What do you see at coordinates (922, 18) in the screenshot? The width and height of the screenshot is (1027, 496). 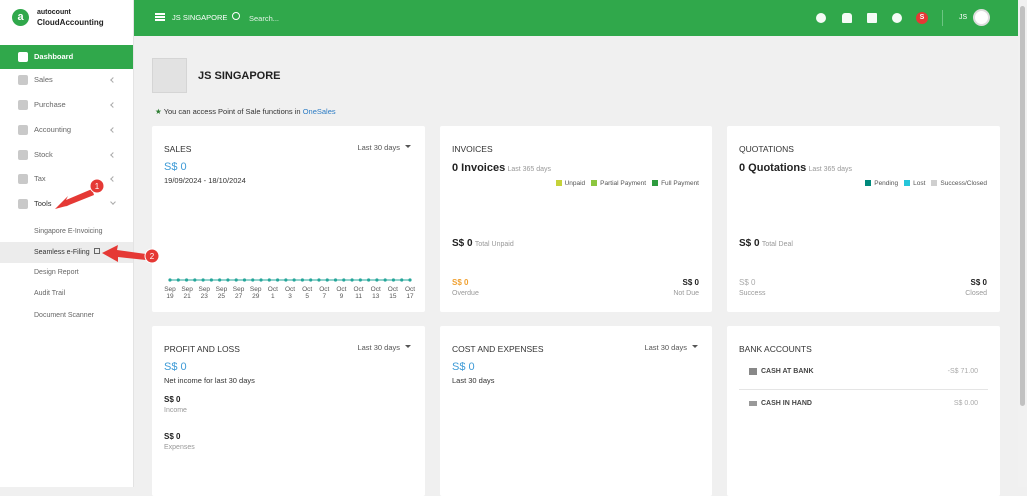 I see `badge: S` at bounding box center [922, 18].